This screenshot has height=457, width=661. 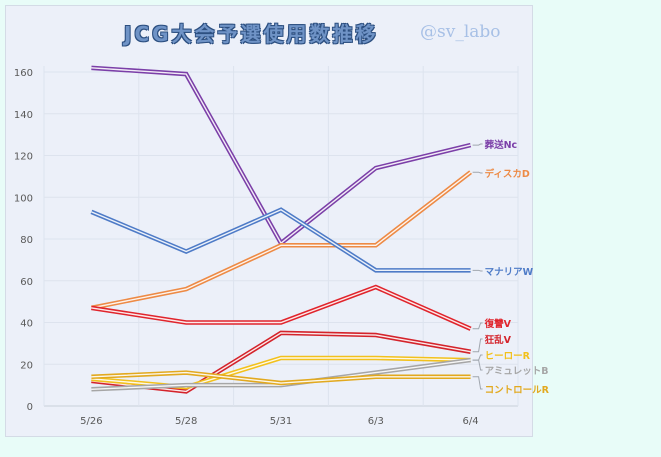 What do you see at coordinates (460, 32) in the screenshot?
I see `author-handle: @sv_labo` at bounding box center [460, 32].